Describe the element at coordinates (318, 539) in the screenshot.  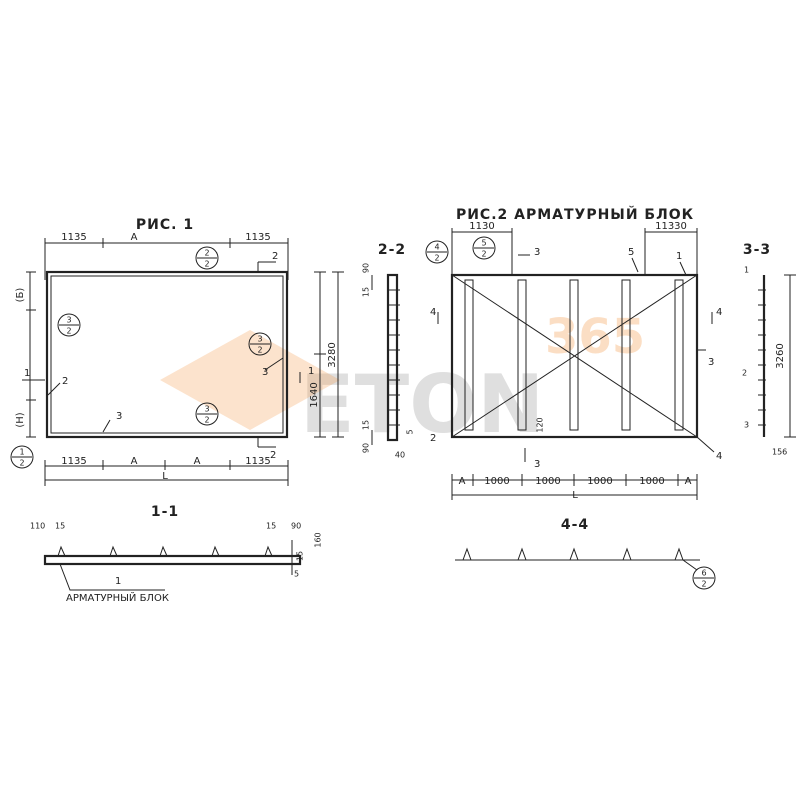
I see `dim: 160` at that location.